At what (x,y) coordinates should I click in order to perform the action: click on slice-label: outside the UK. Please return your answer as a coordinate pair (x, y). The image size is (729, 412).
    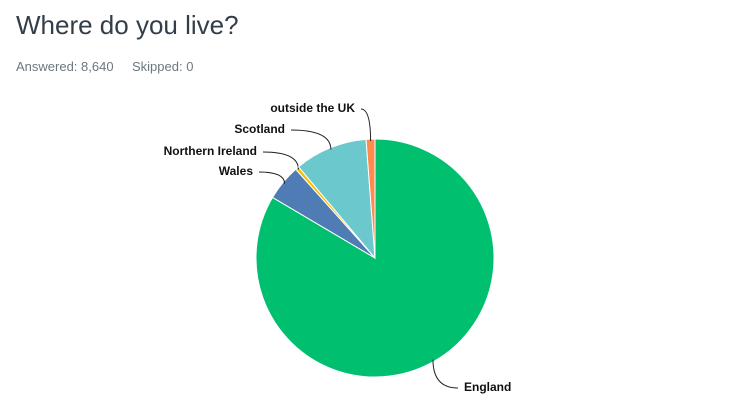
    Looking at the image, I should click on (312, 108).